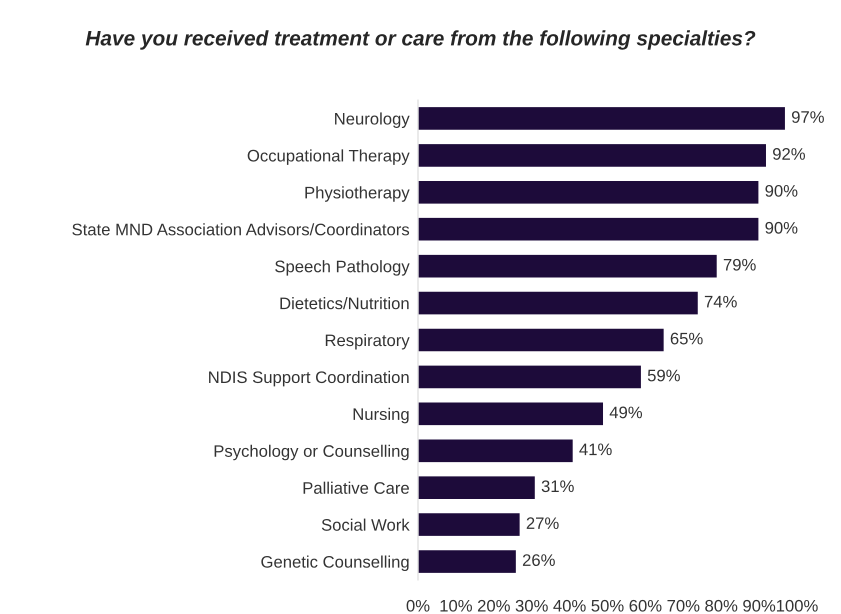 This screenshot has width=841, height=614. I want to click on x-tick-label: 30%, so click(532, 606).